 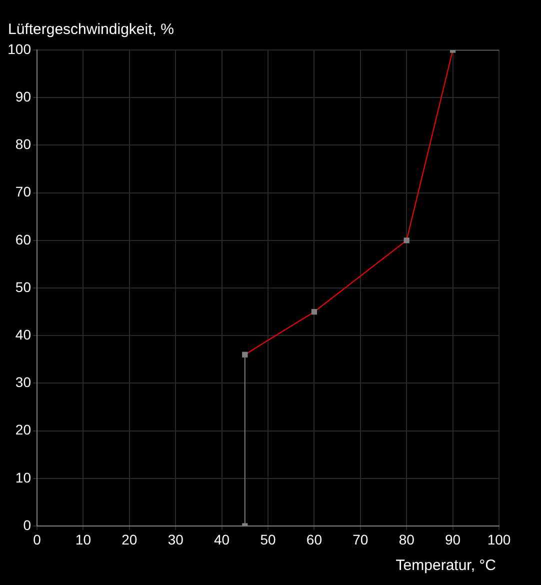 What do you see at coordinates (360, 539) in the screenshot?
I see `x-tick-label: 70` at bounding box center [360, 539].